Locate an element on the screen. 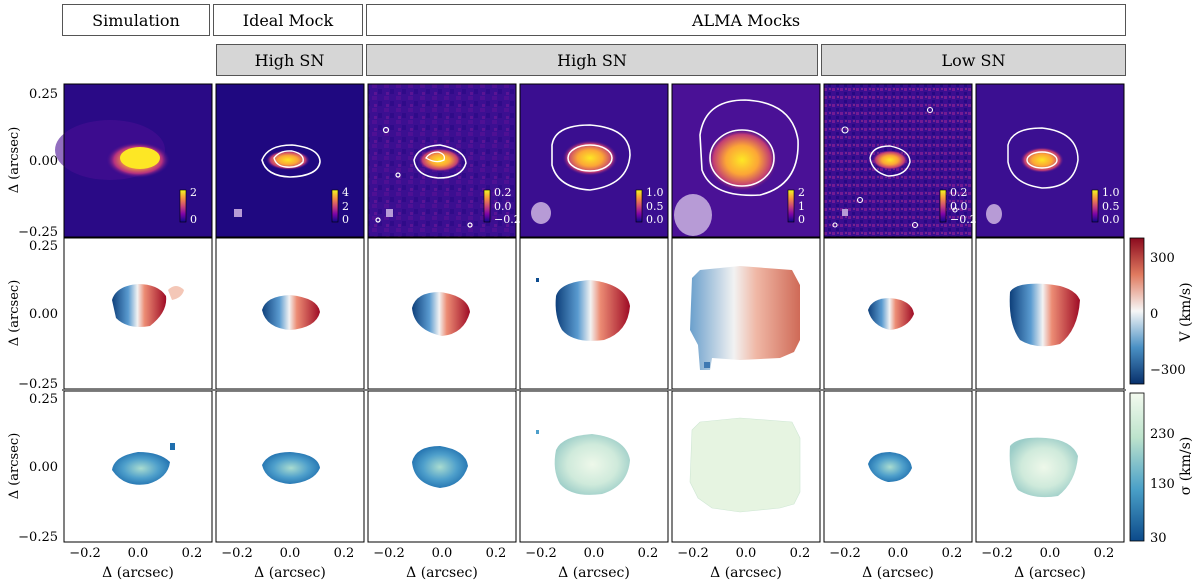  panel-alma-low-1-intensity is located at coordinates (898, 160).